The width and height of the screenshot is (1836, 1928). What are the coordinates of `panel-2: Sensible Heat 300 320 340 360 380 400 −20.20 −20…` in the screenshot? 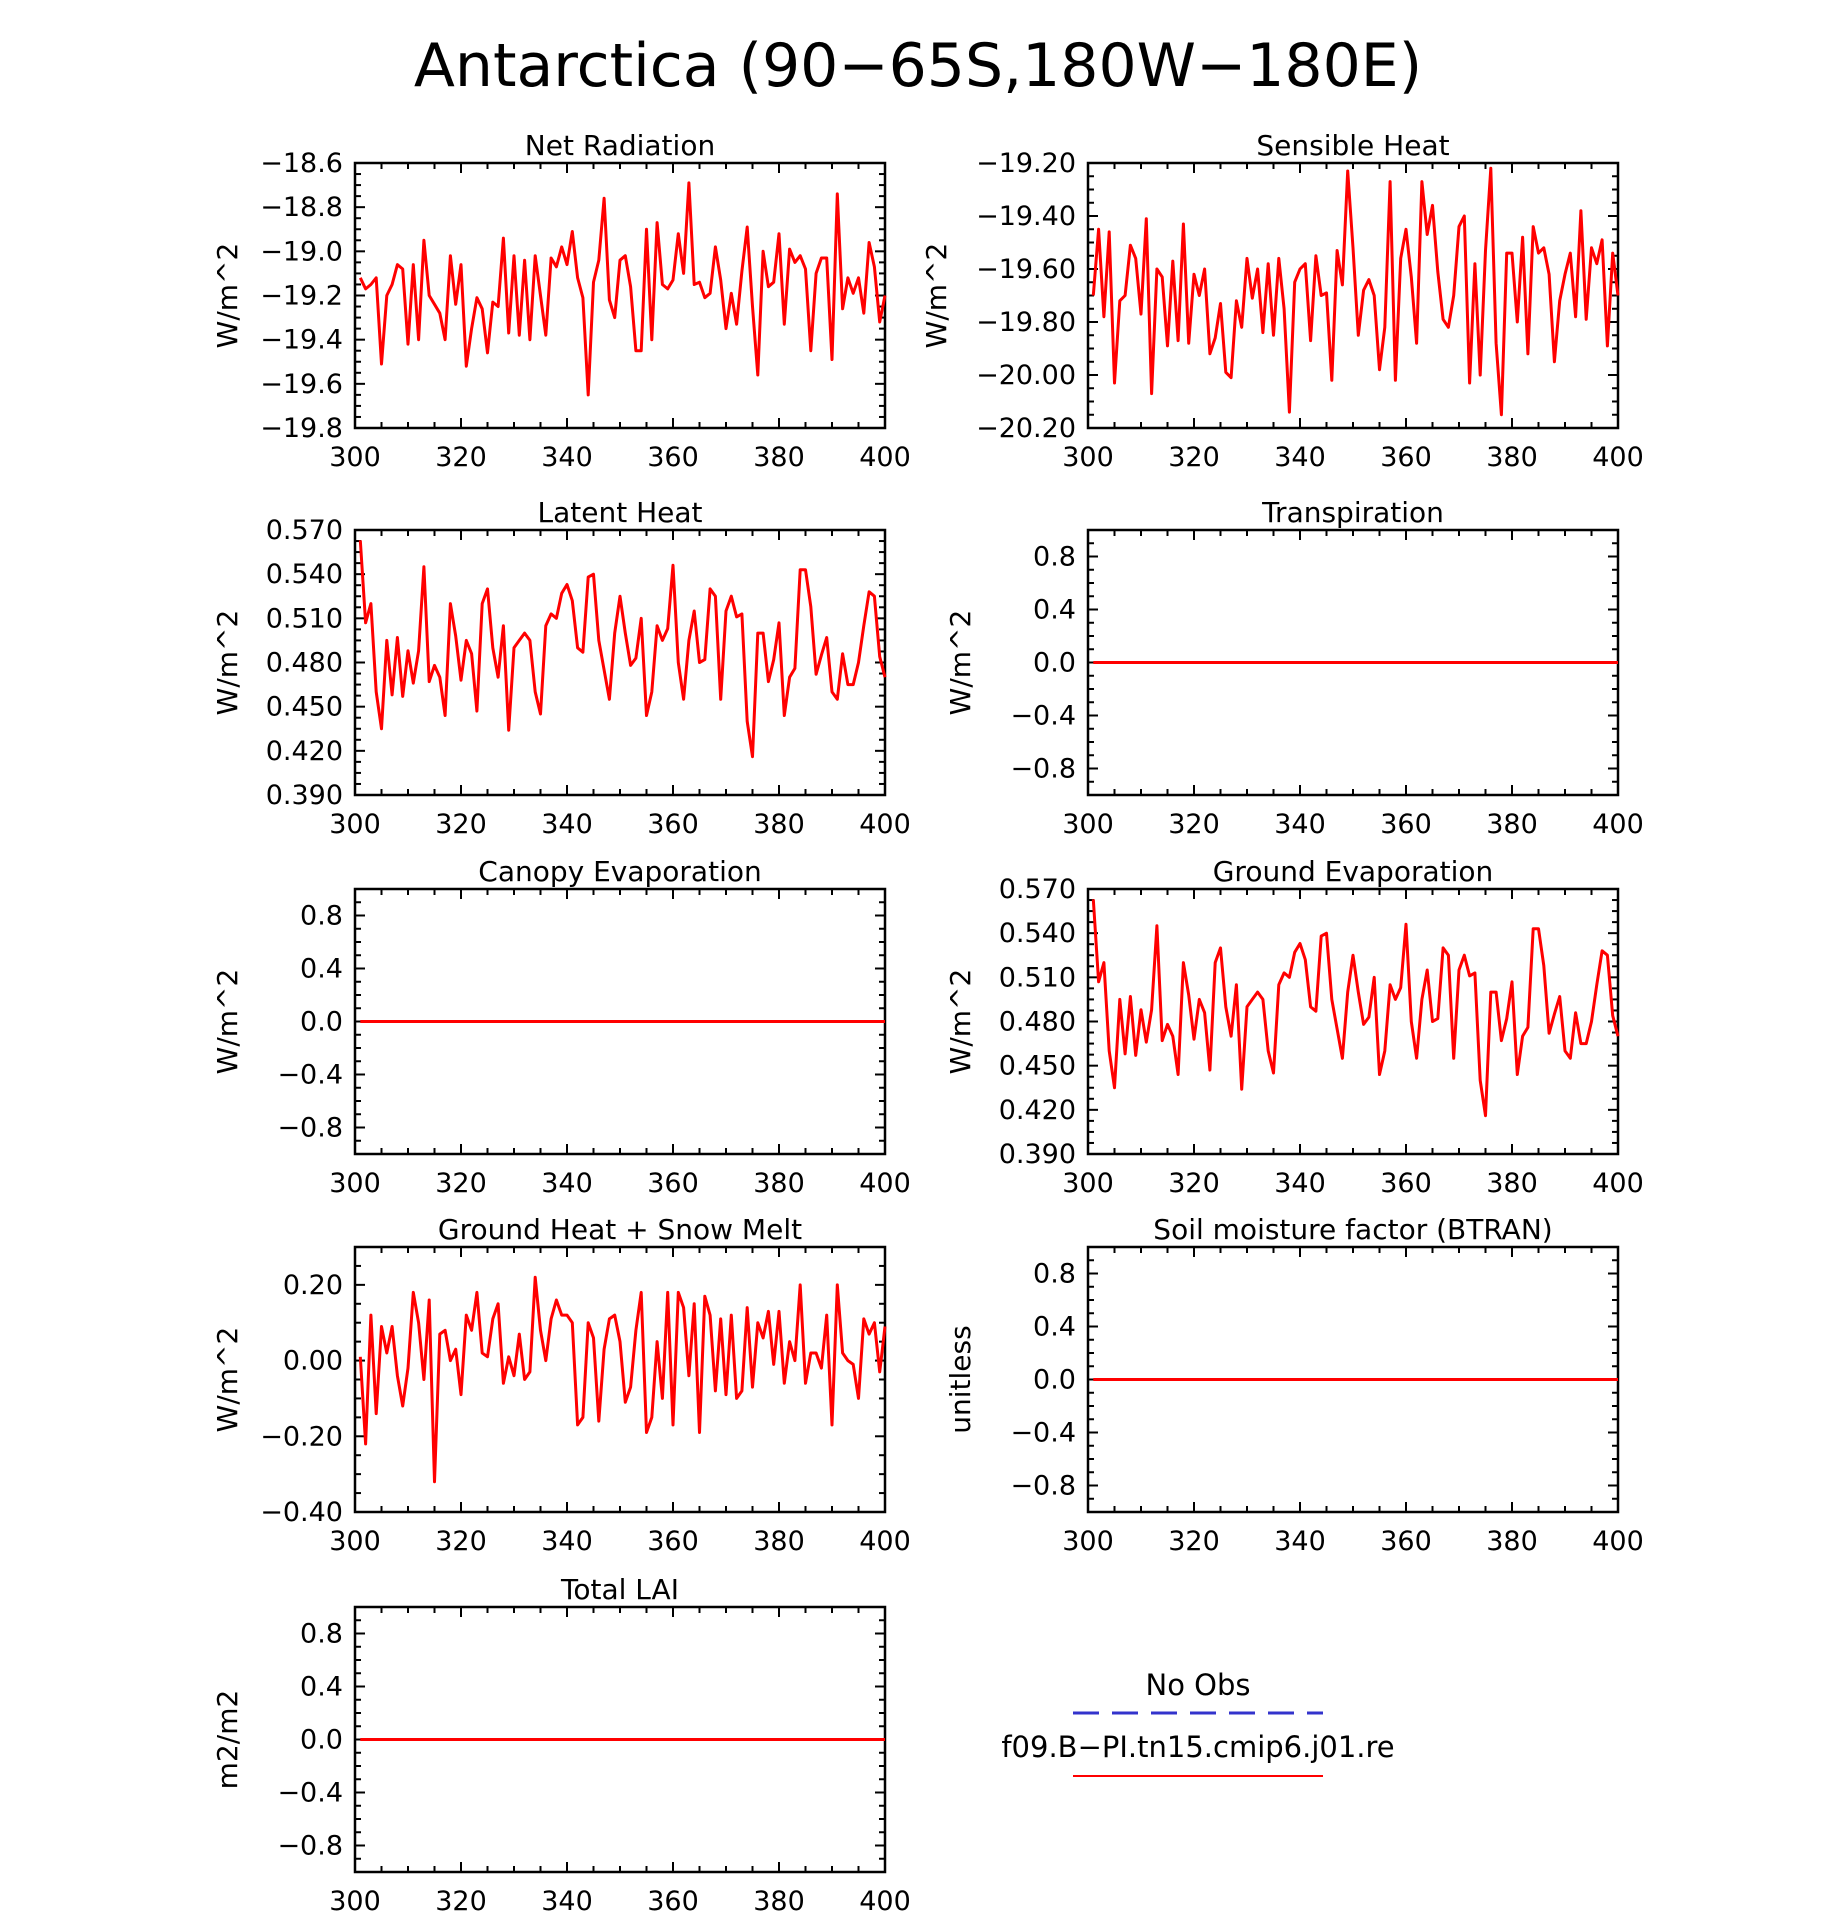 It's located at (1282, 301).